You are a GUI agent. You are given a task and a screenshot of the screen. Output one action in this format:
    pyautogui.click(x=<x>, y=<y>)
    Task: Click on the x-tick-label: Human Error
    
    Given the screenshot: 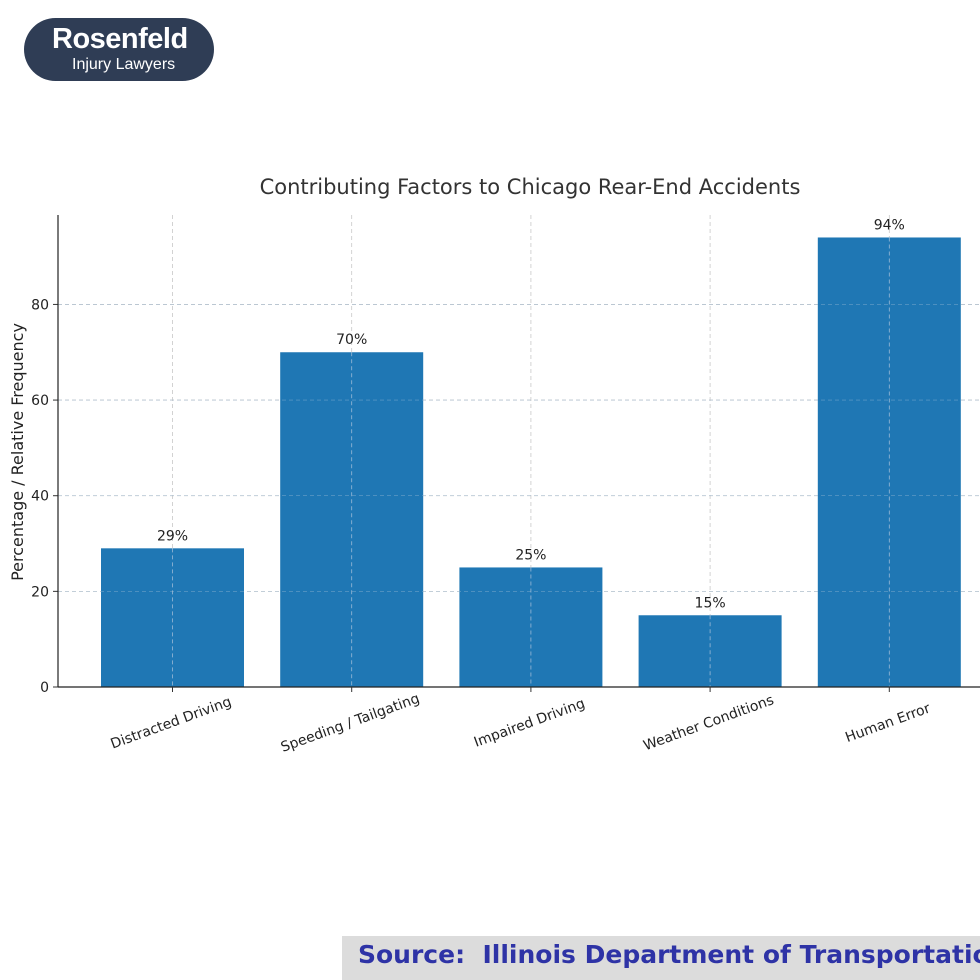 What is the action you would take?
    pyautogui.click(x=887, y=723)
    